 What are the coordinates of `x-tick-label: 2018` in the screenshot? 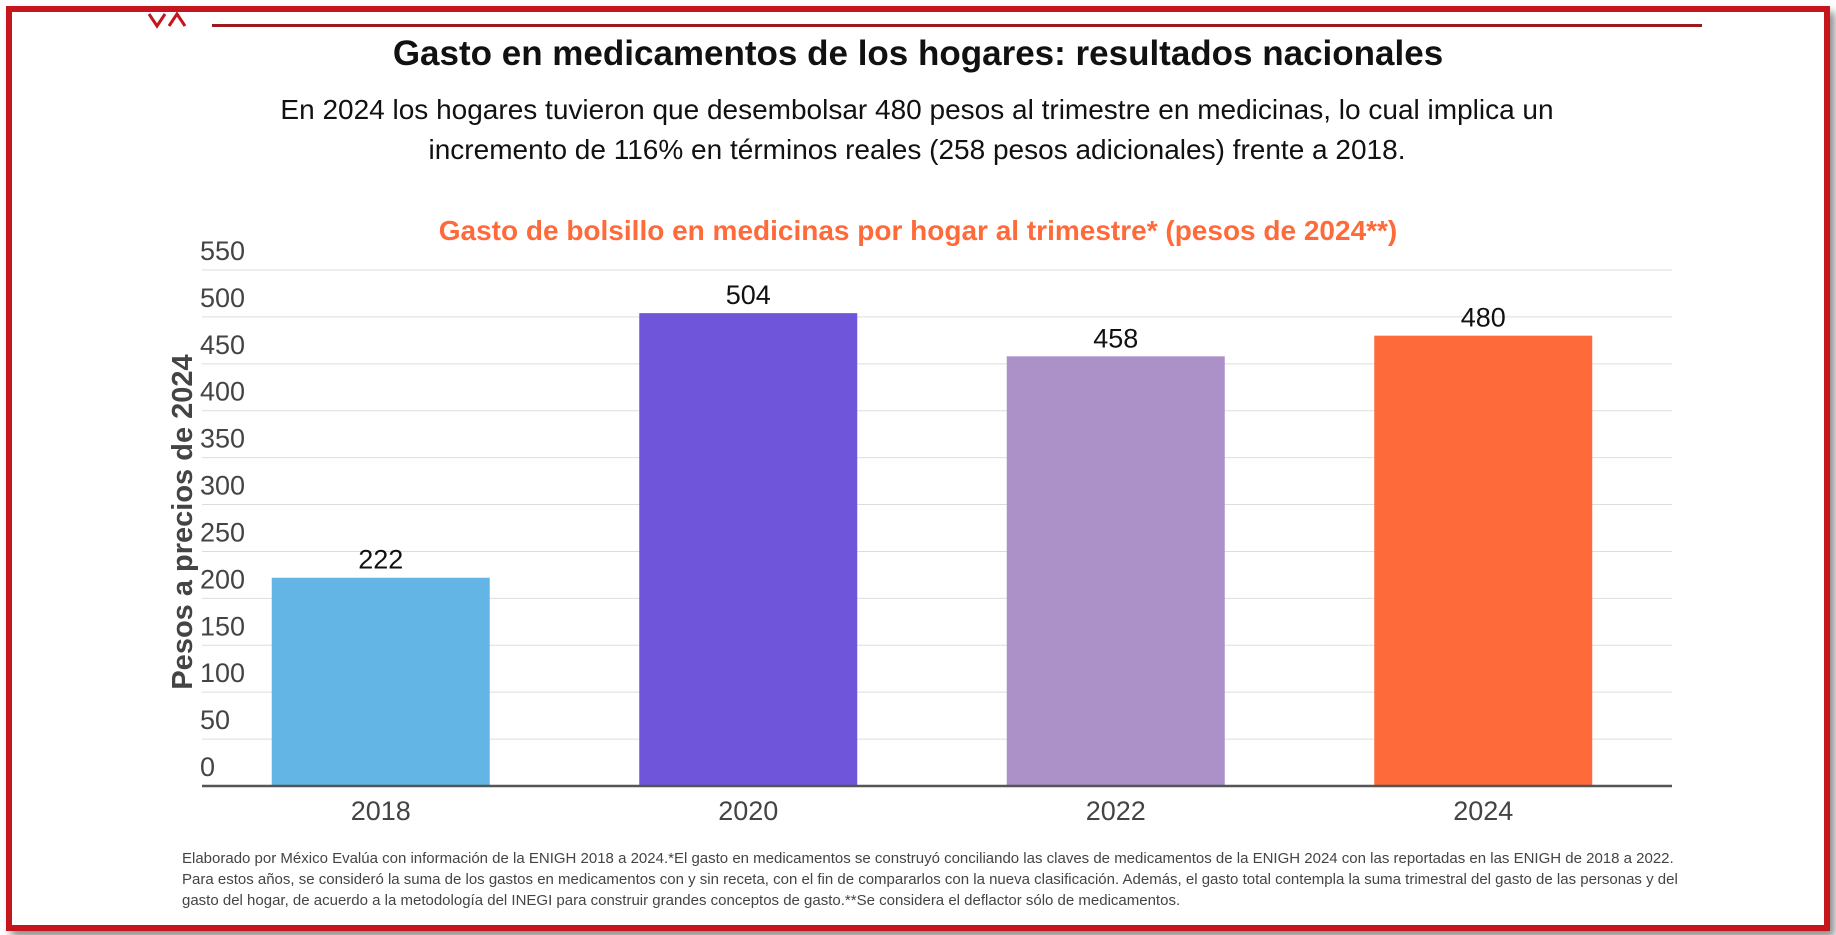 It's located at (381, 811).